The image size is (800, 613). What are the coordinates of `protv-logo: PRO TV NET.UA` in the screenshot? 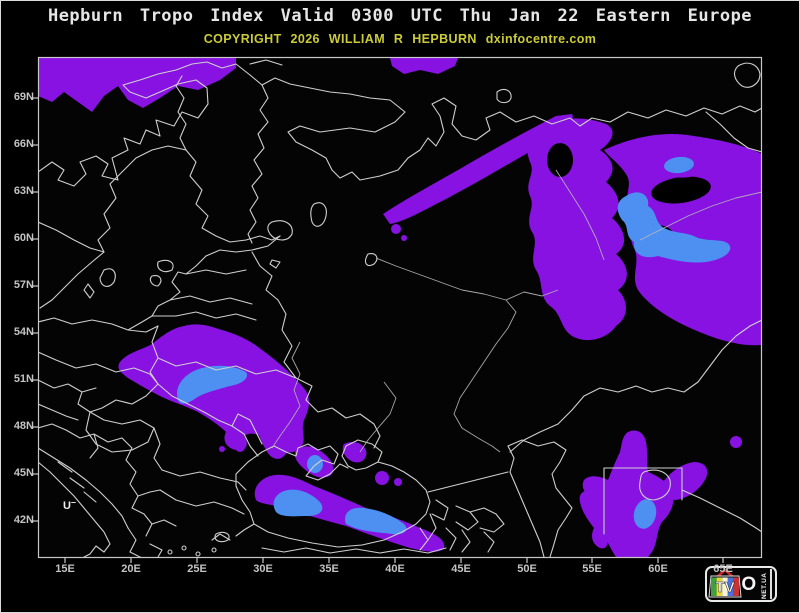 It's located at (741, 584).